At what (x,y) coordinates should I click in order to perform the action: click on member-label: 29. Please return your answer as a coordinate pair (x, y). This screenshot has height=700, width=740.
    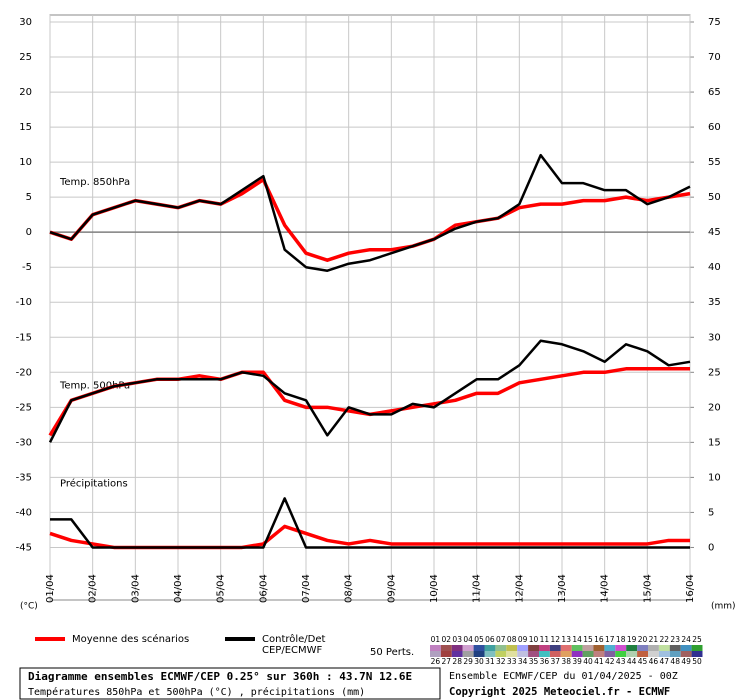
    Looking at the image, I should click on (468, 661).